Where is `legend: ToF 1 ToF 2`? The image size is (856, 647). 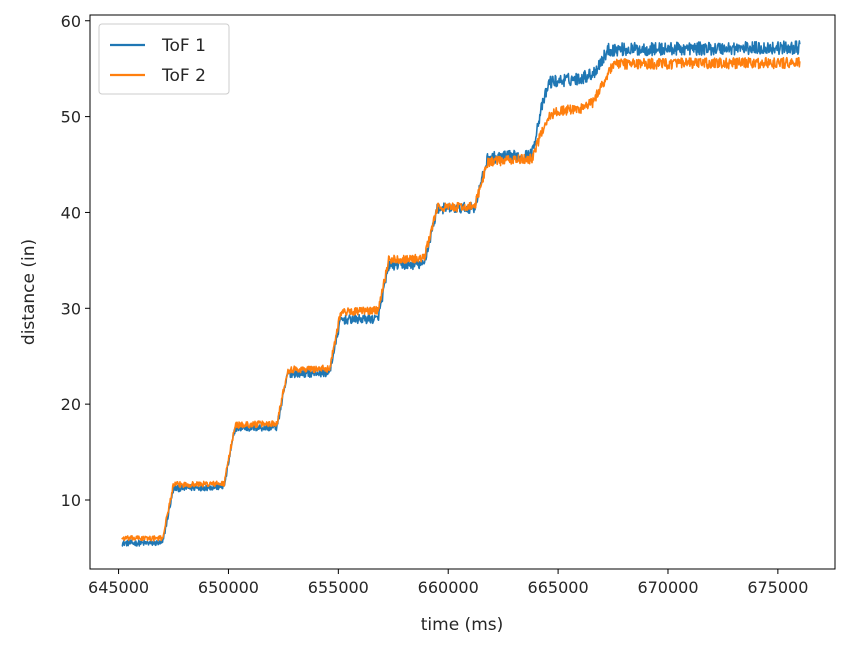 legend: ToF 1 ToF 2 is located at coordinates (164, 59).